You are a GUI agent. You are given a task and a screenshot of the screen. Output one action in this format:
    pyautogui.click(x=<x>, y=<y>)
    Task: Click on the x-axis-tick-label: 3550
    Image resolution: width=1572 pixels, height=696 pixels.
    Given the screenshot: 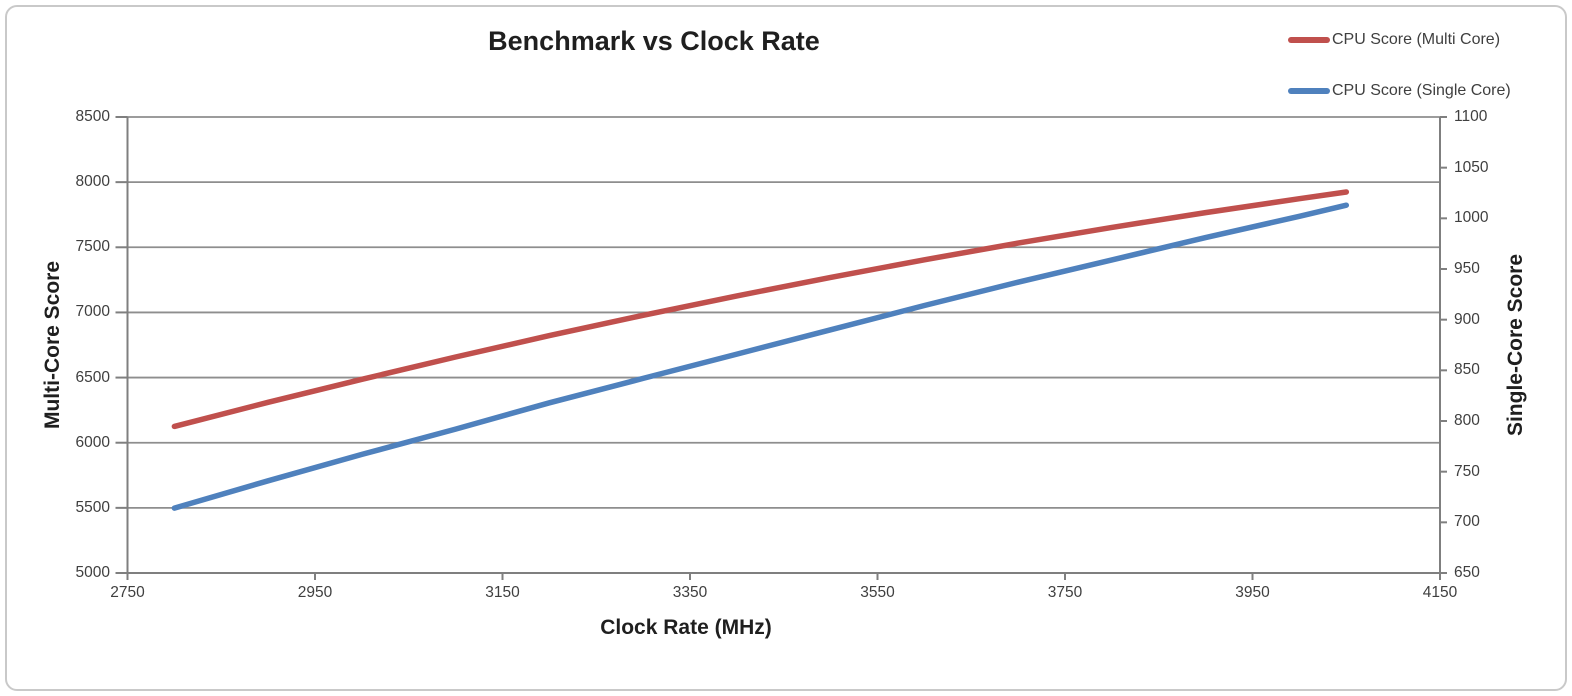 What is the action you would take?
    pyautogui.click(x=877, y=592)
    